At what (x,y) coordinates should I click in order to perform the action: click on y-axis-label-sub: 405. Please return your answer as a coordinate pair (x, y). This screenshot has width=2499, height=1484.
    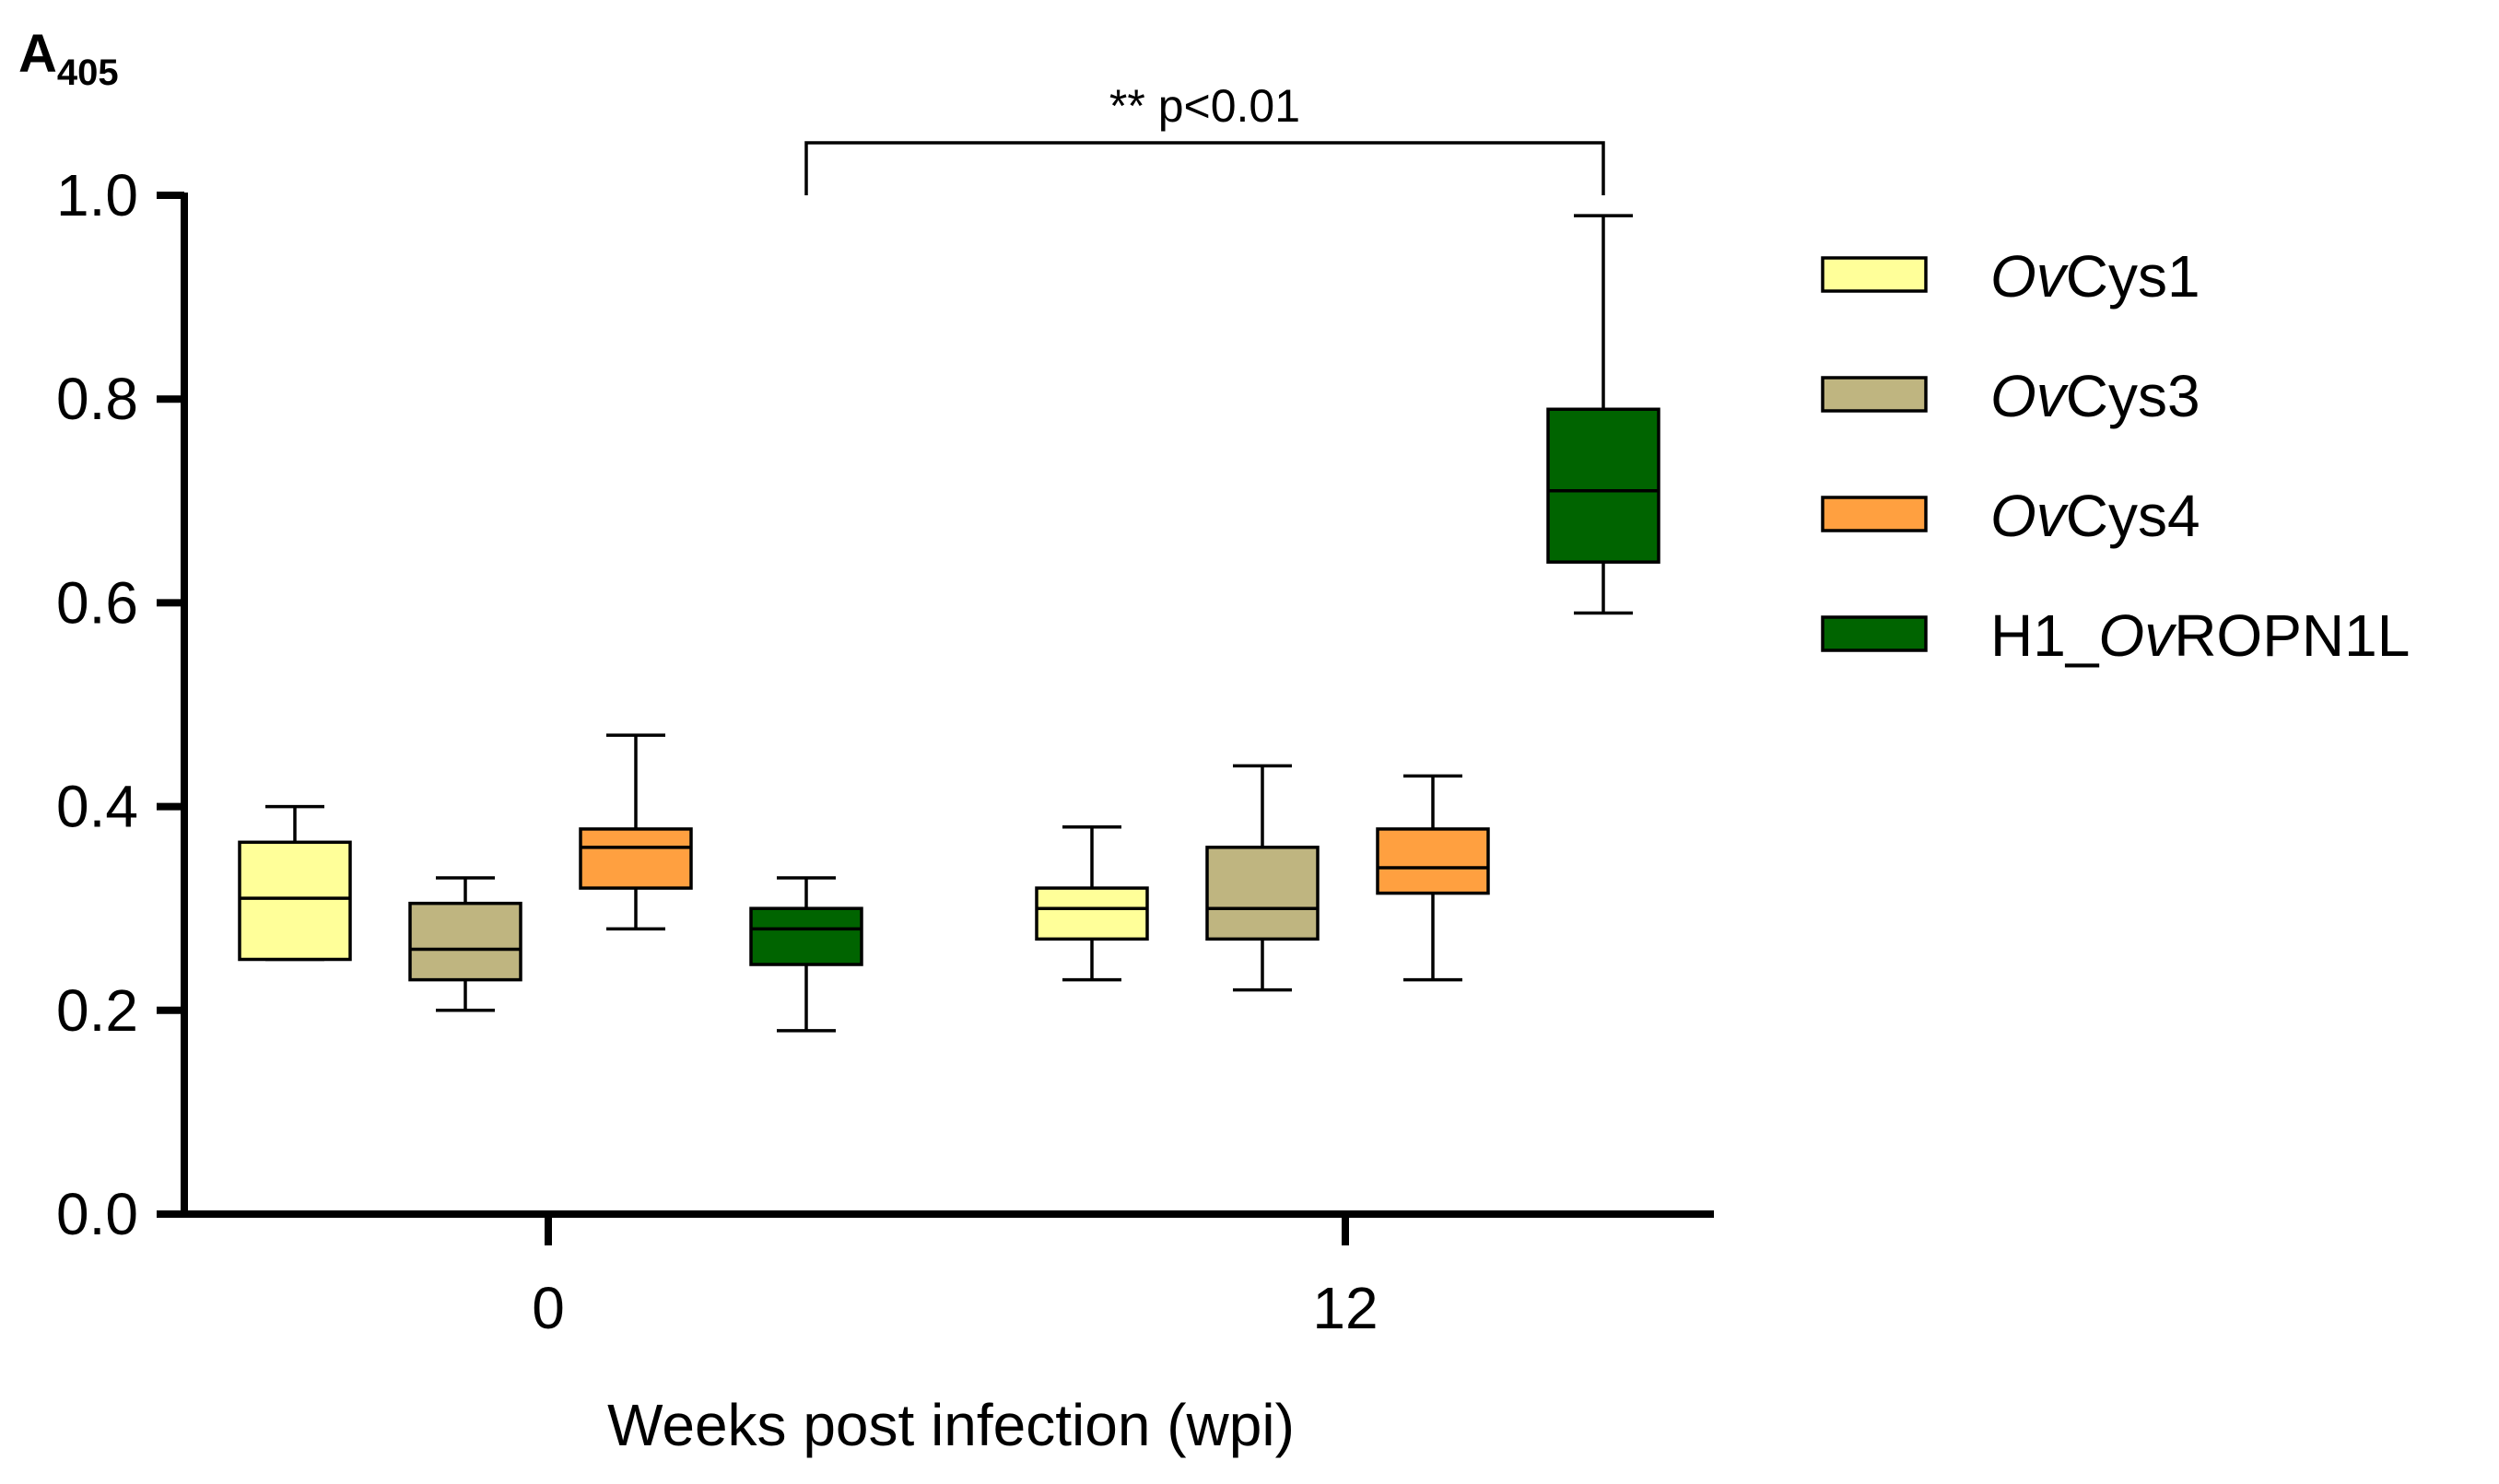
    Looking at the image, I should click on (88, 73).